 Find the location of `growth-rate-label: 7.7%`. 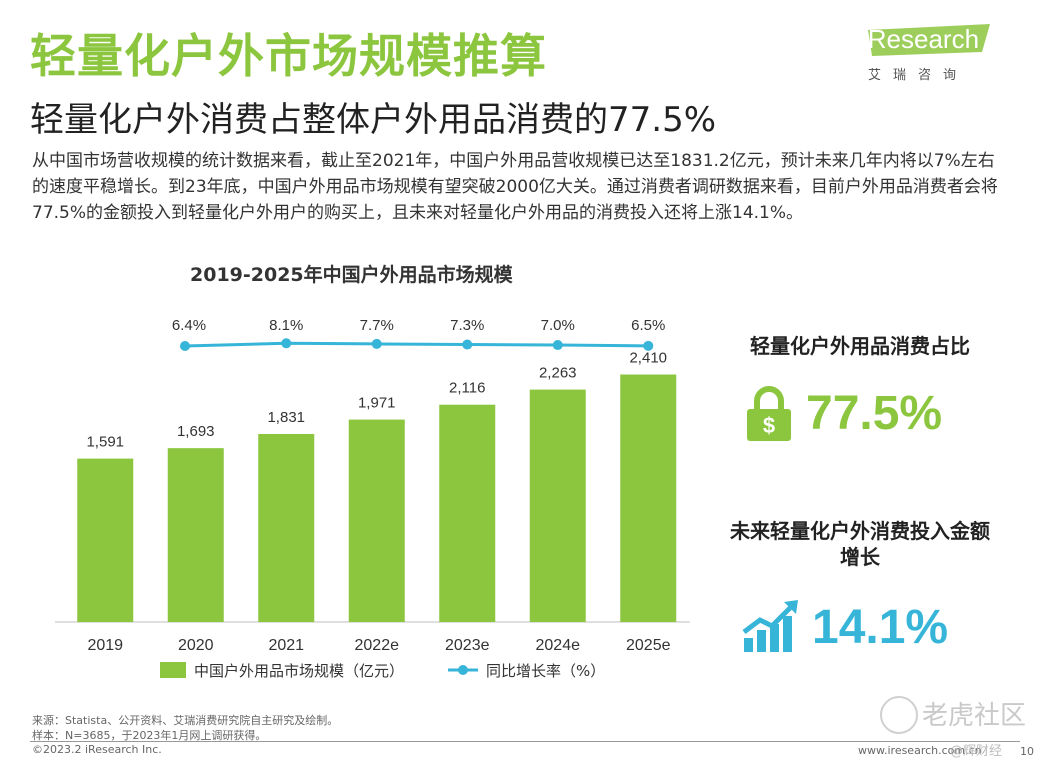

growth-rate-label: 7.7% is located at coordinates (377, 325).